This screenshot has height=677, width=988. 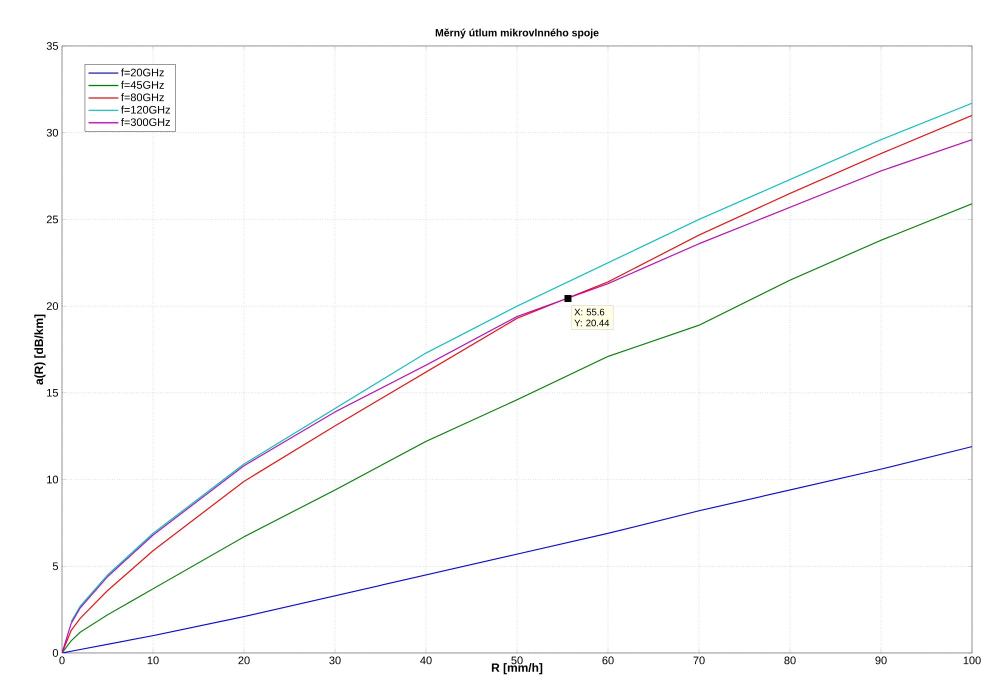 I want to click on y-tick-label: 25, so click(x=52, y=220).